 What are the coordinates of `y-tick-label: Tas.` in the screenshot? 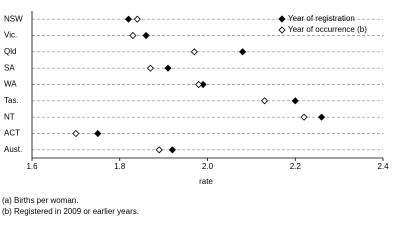 It's located at (11, 100).